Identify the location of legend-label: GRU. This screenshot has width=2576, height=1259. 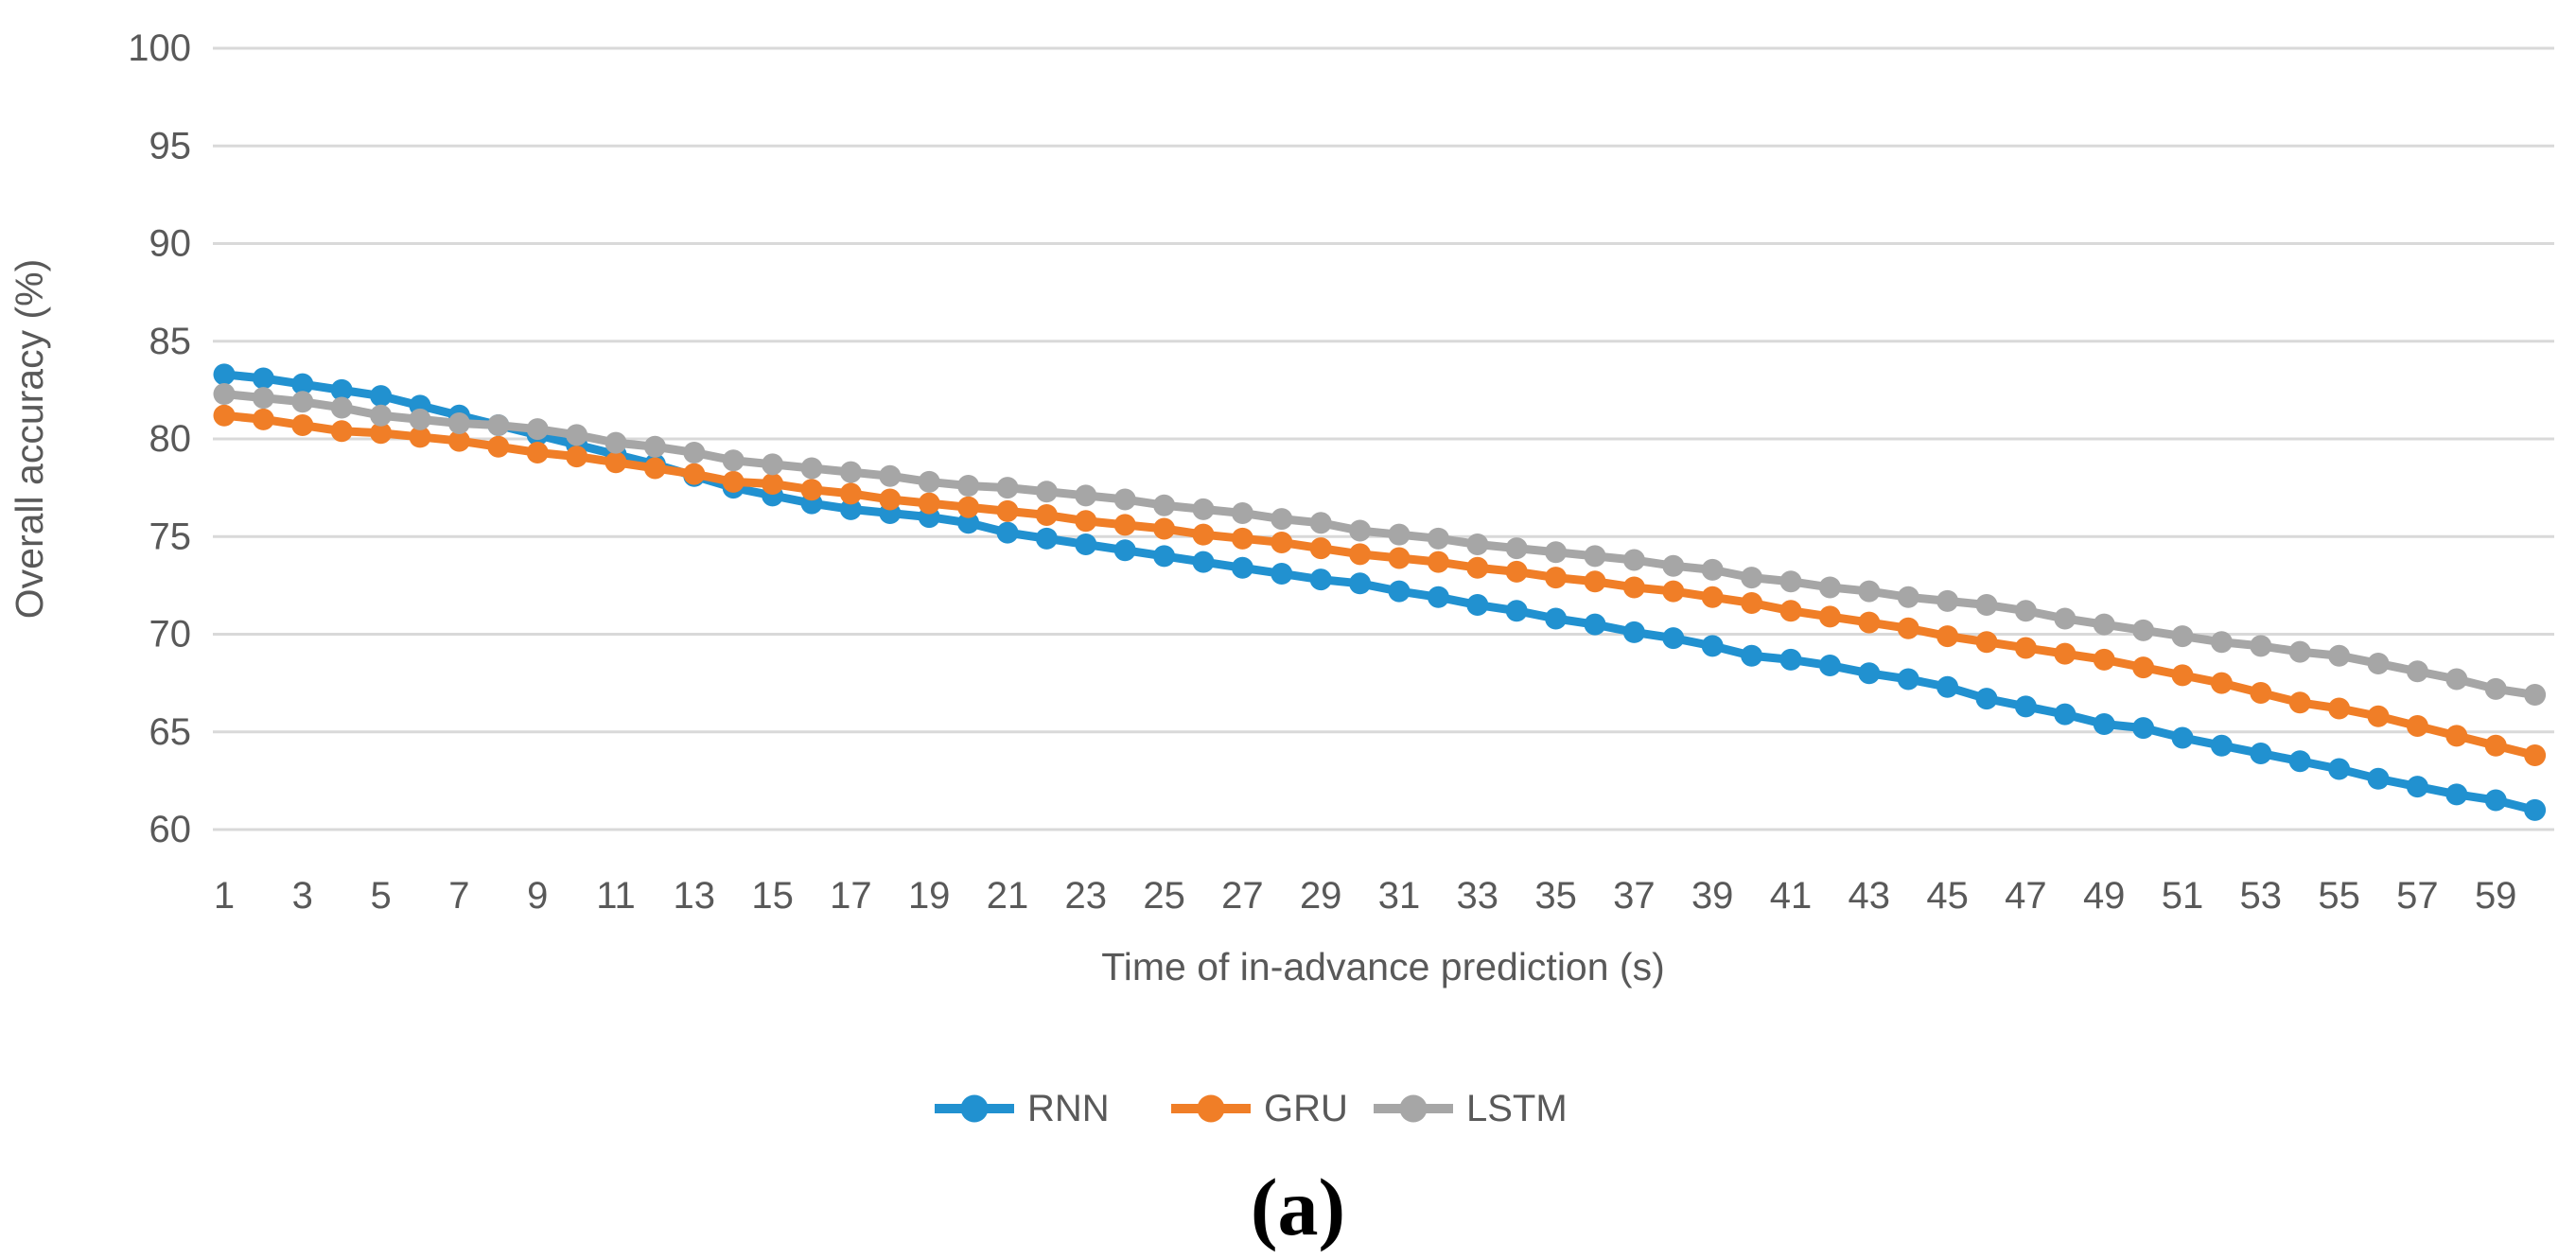
(1306, 1108).